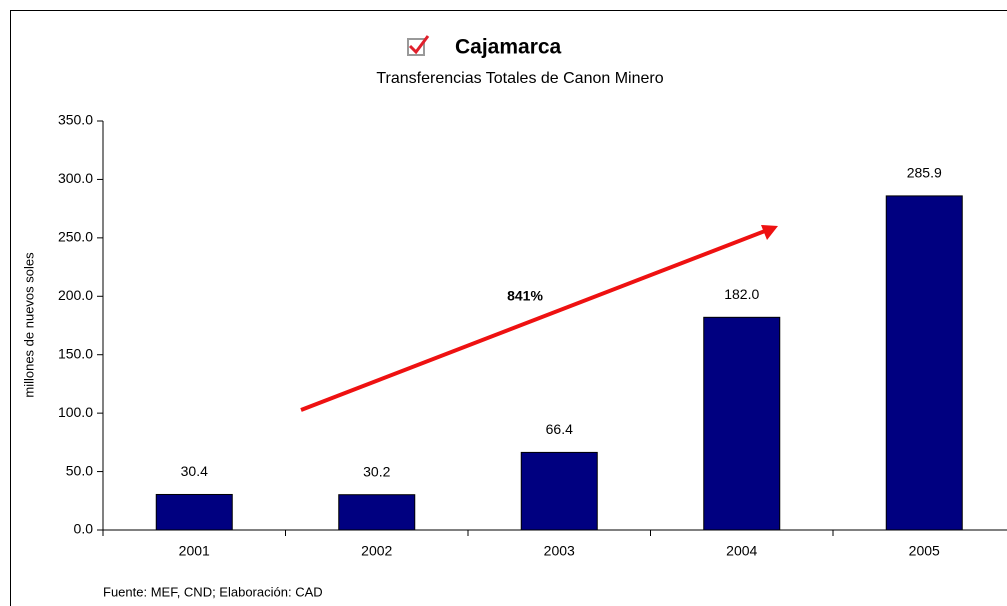 Image resolution: width=1007 pixels, height=606 pixels. I want to click on y-tick-label: 300.0, so click(75, 178).